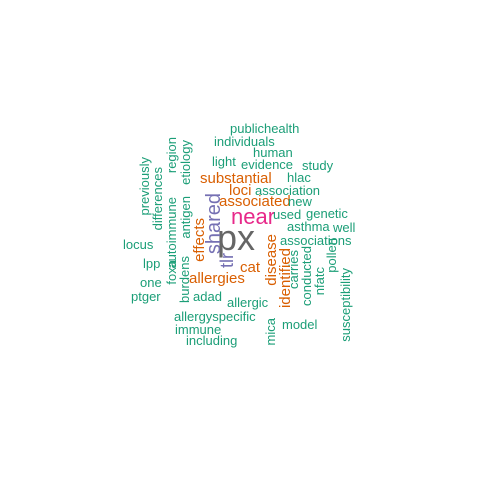  Describe the element at coordinates (207, 296) in the screenshot. I see `word-adad: adad` at that location.